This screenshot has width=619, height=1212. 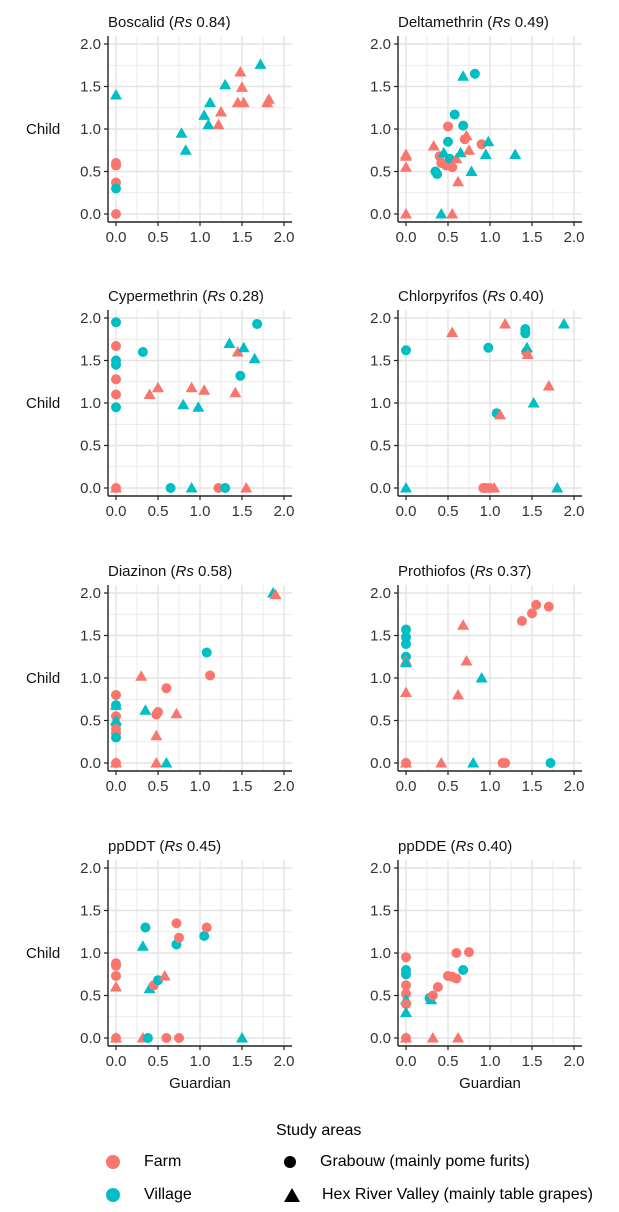 I want to click on y-axis-label: Child, so click(x=43, y=678).